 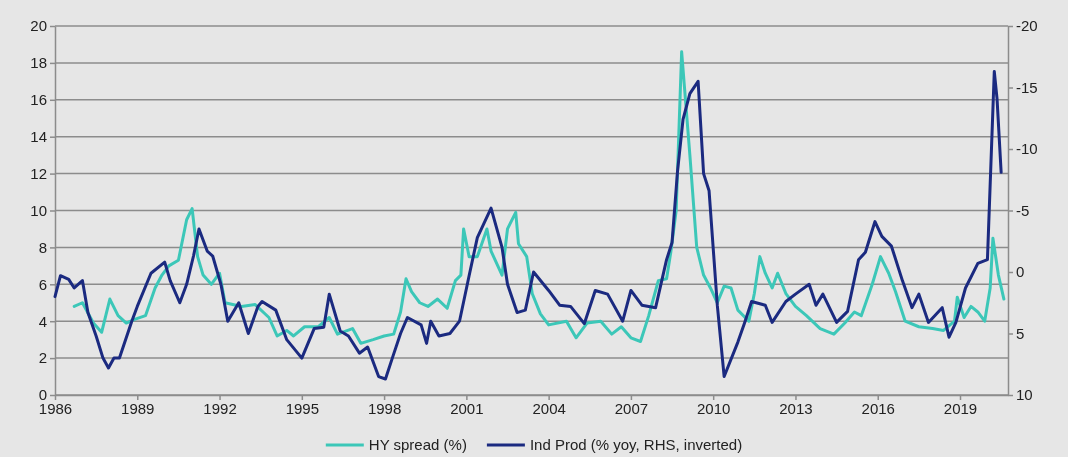 What do you see at coordinates (417, 444) in the screenshot?
I see `legend-label: HY spread (%)` at bounding box center [417, 444].